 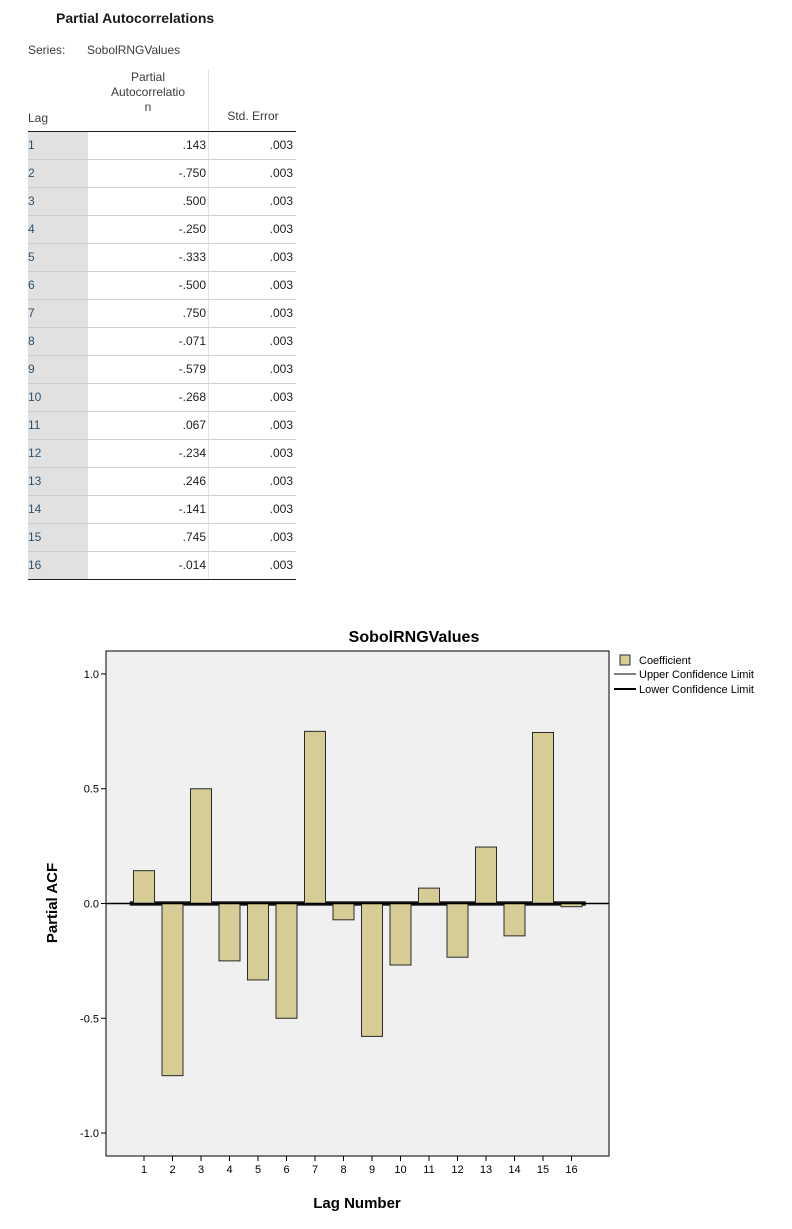 What do you see at coordinates (162, 426) in the screenshot?
I see `table-row: 11 .067 .003` at bounding box center [162, 426].